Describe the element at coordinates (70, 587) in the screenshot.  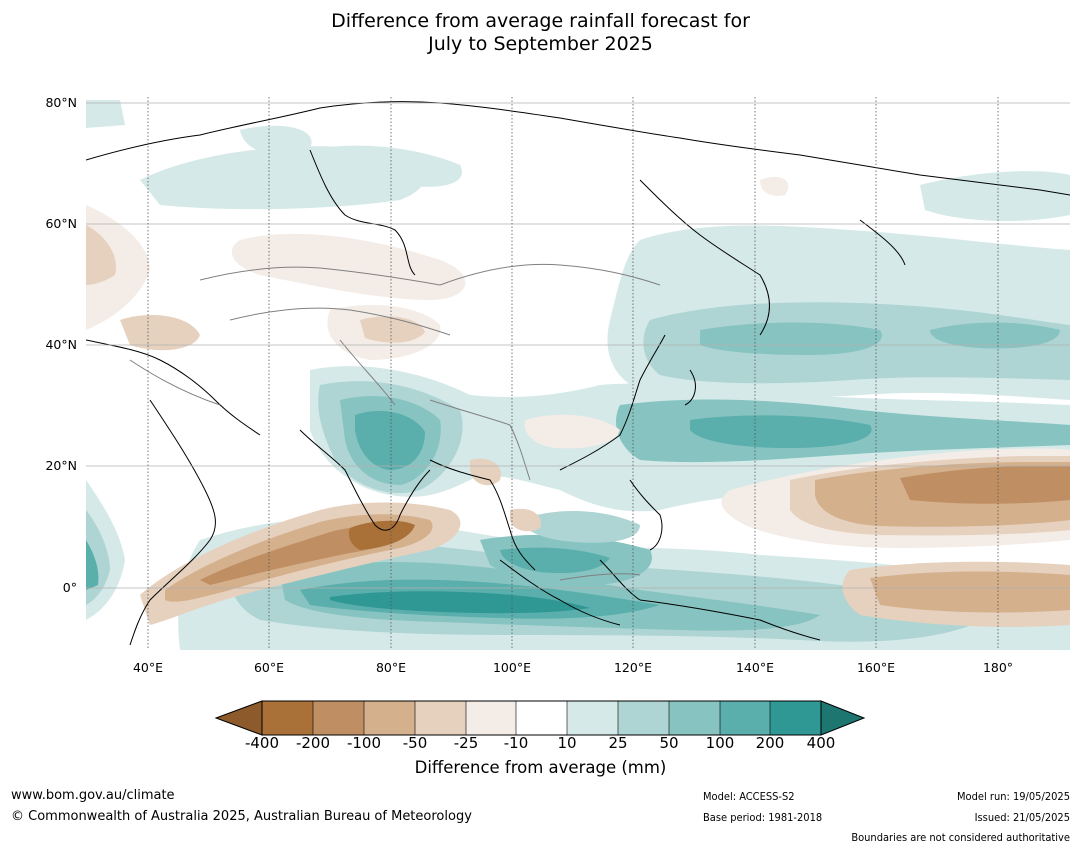
I see `lat-label-equator: 0°` at that location.